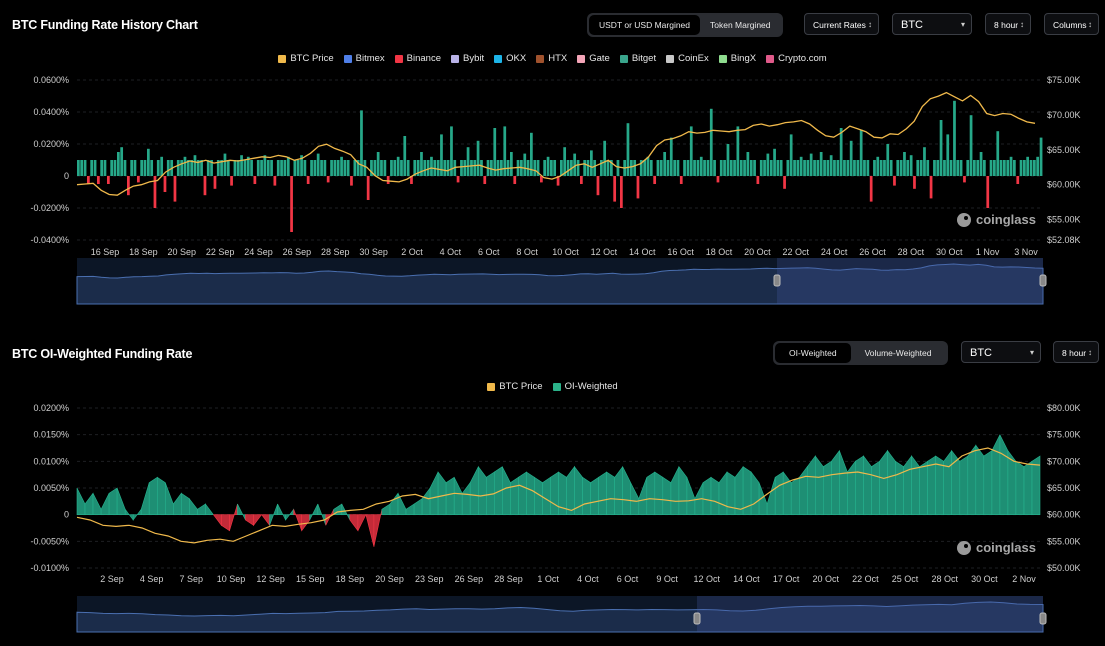 The image size is (1105, 646). What do you see at coordinates (551, 58) in the screenshot?
I see `legend-item: HTX` at bounding box center [551, 58].